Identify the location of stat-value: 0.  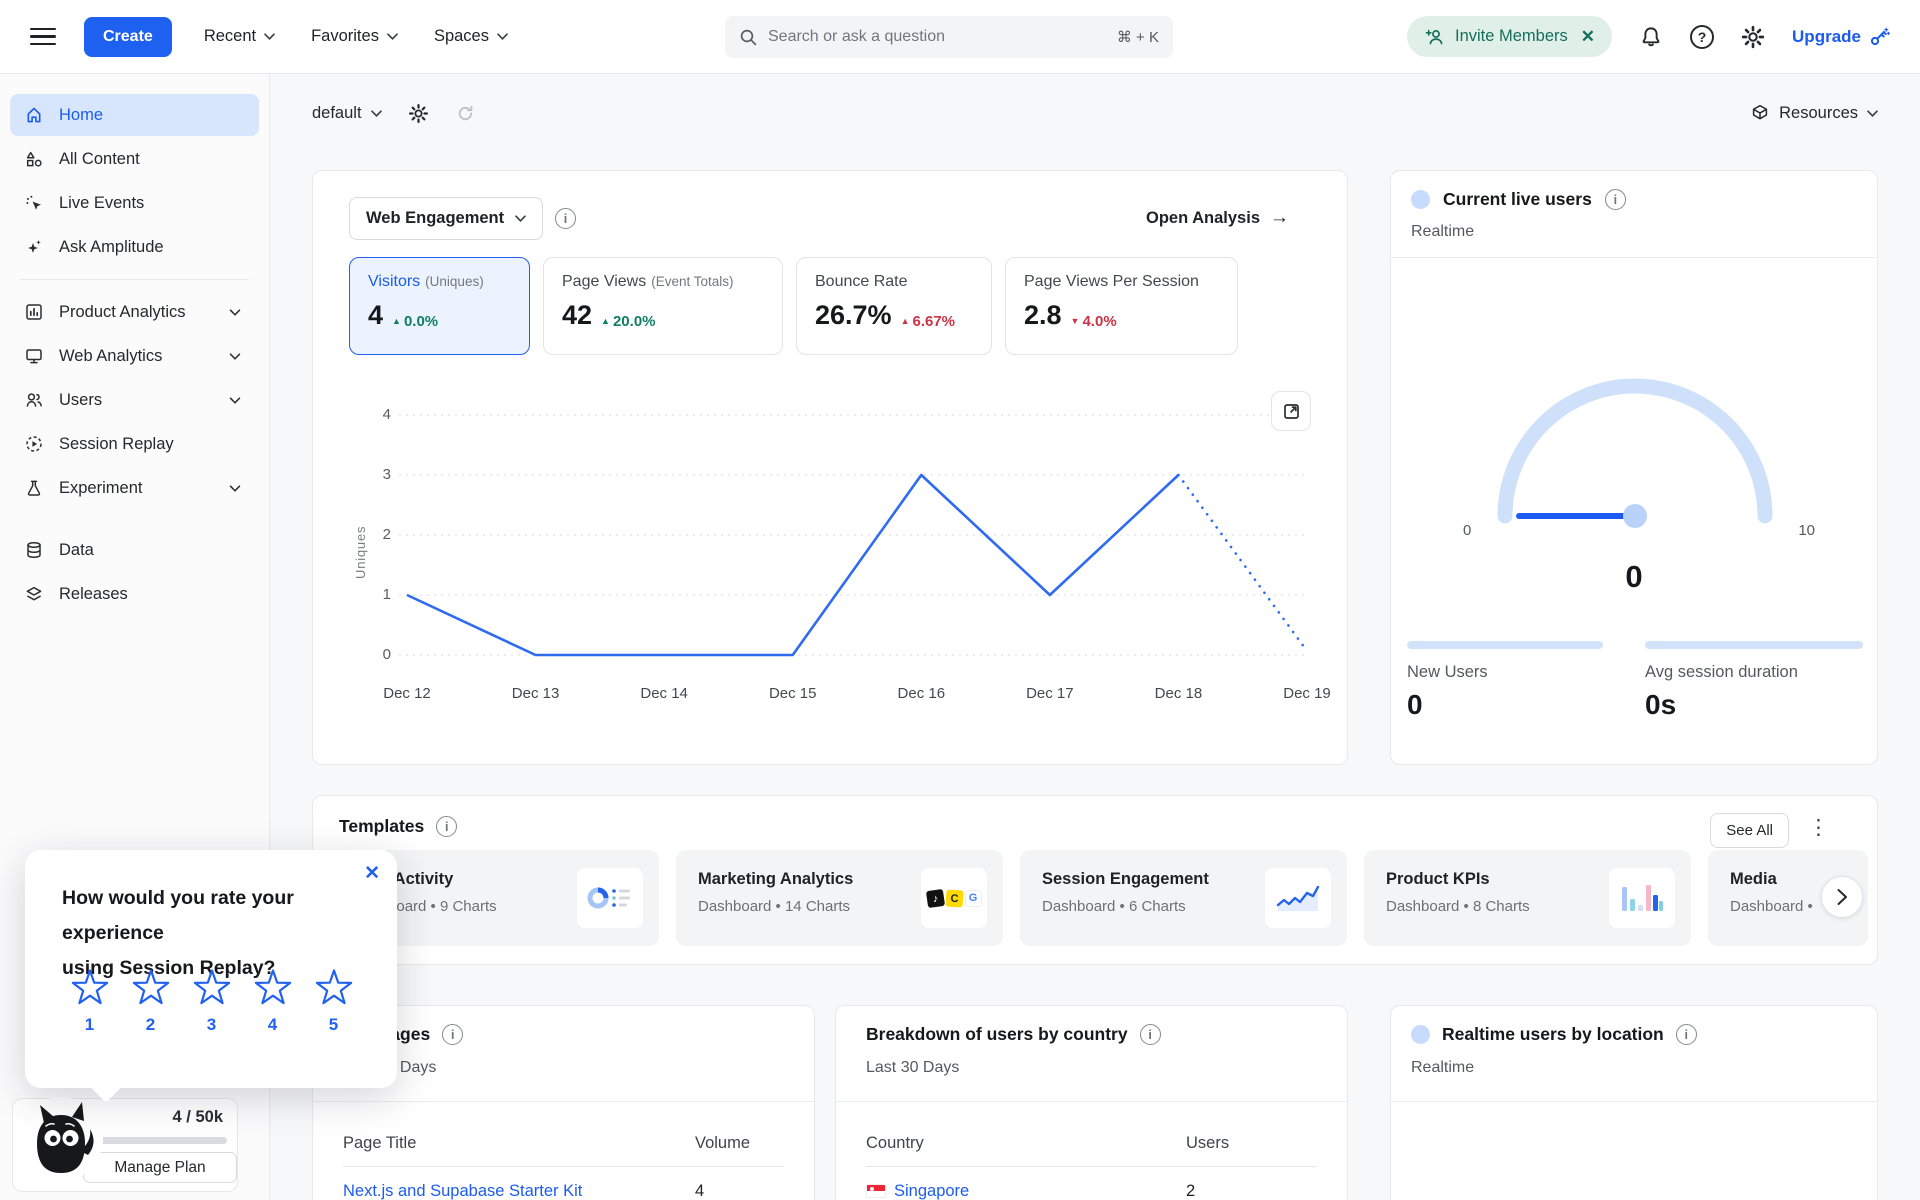
(1415, 704).